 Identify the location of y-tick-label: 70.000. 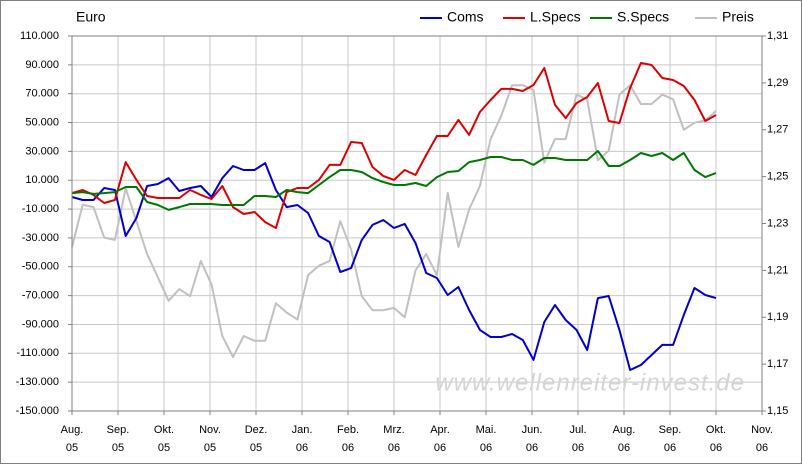
(42, 94).